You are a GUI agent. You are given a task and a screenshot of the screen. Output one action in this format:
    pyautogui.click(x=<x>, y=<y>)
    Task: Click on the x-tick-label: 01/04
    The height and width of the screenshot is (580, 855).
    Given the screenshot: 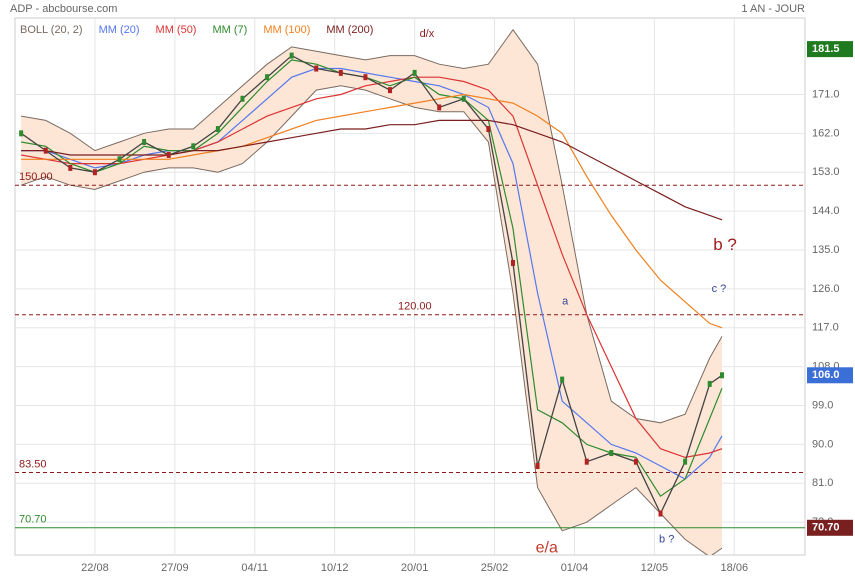 What is the action you would take?
    pyautogui.click(x=575, y=568)
    